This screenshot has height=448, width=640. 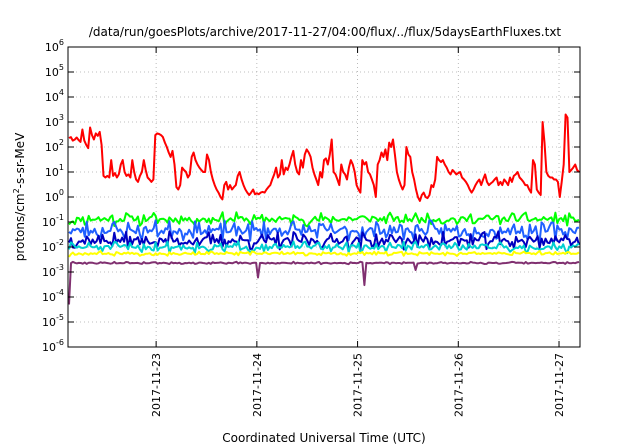 I want to click on series-line-blue, so click(x=324, y=231).